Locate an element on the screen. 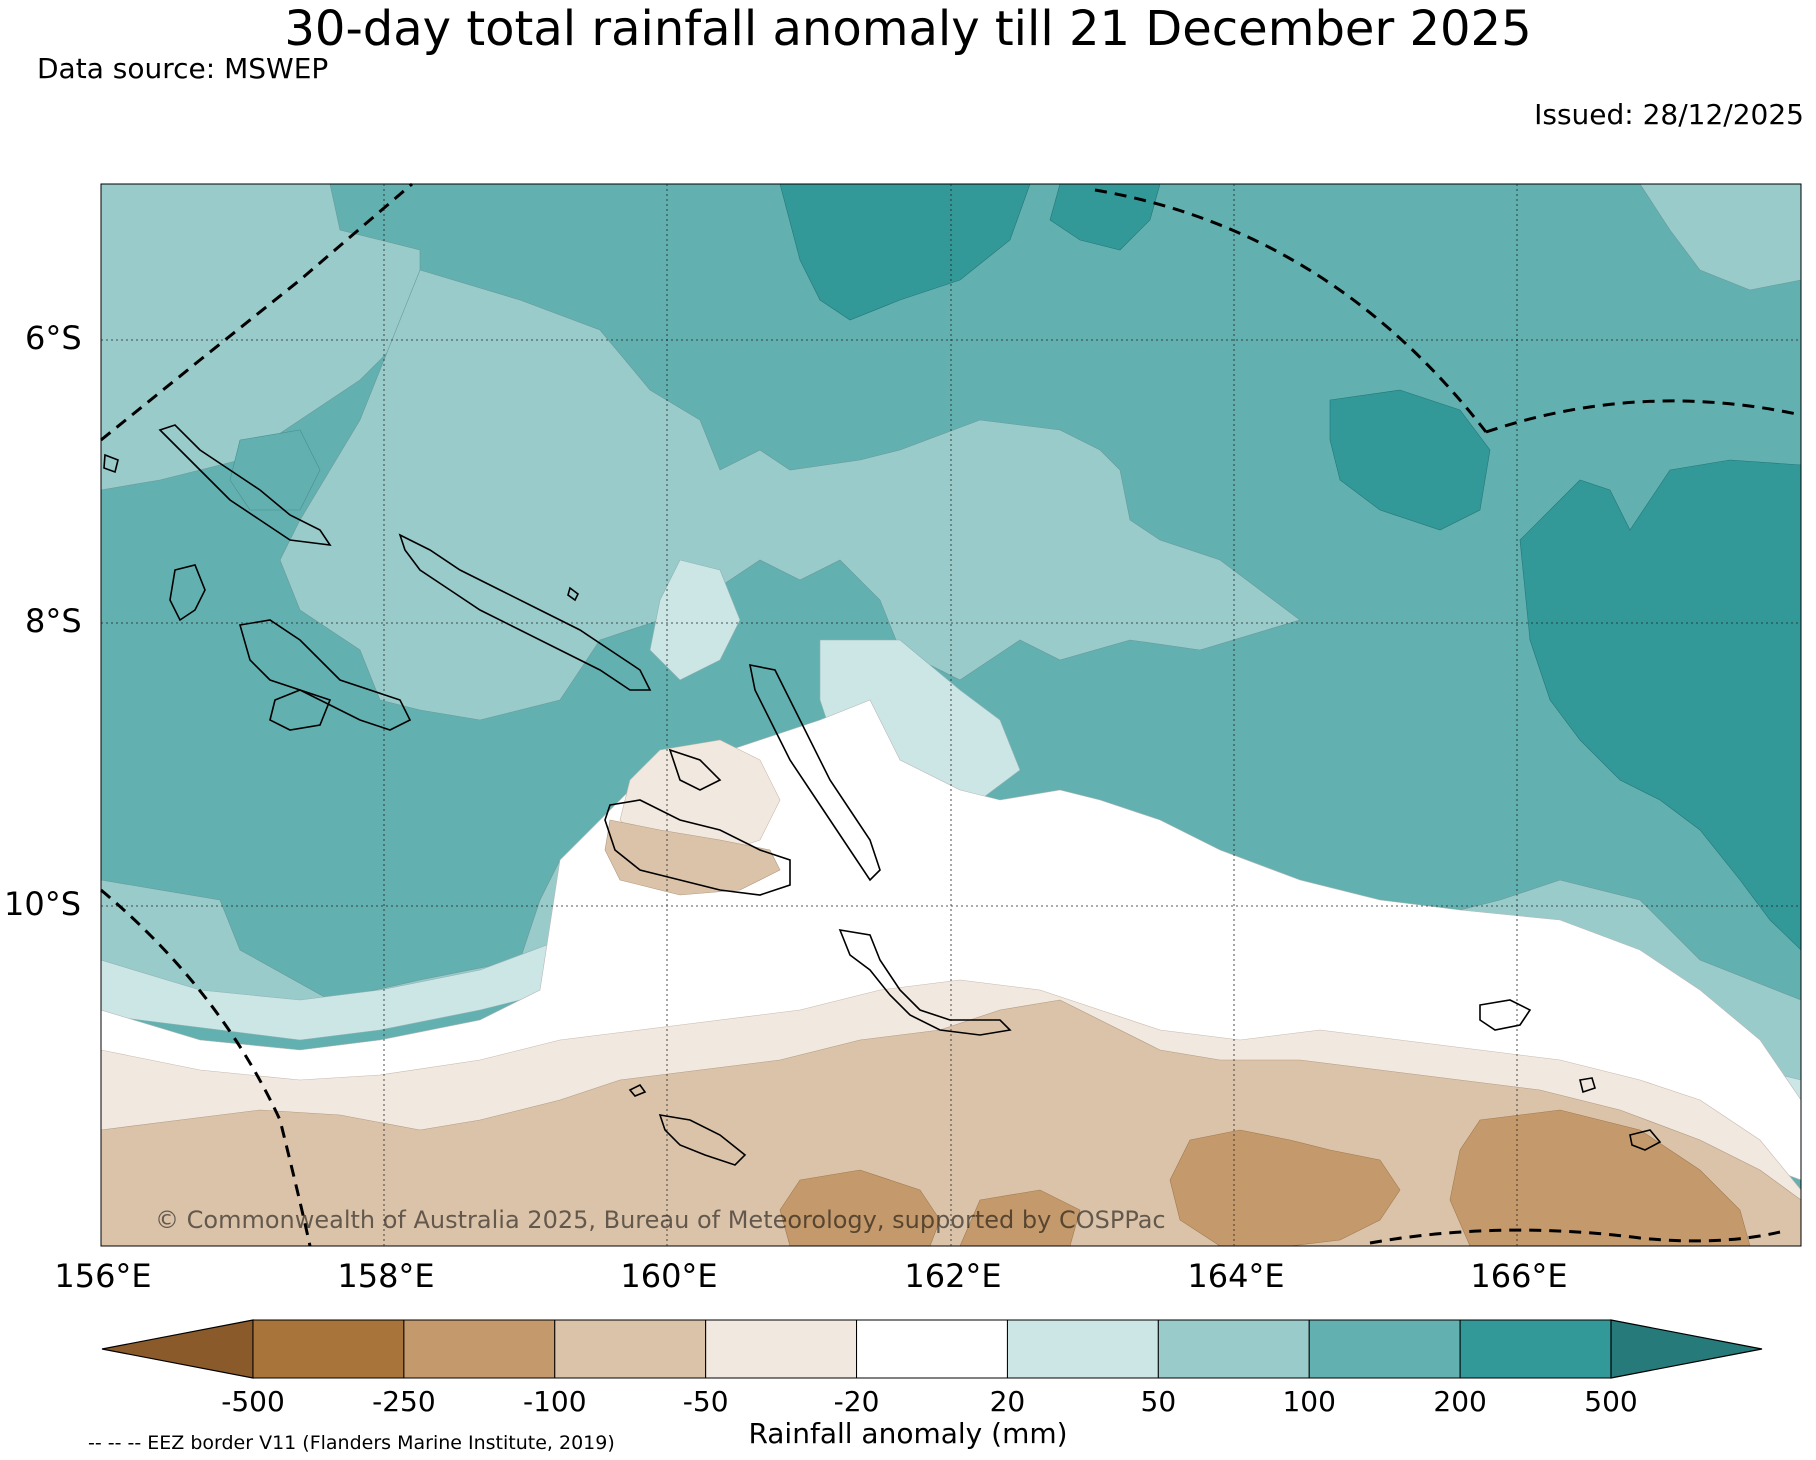  coastline-santa-isabel is located at coordinates (814, 772).